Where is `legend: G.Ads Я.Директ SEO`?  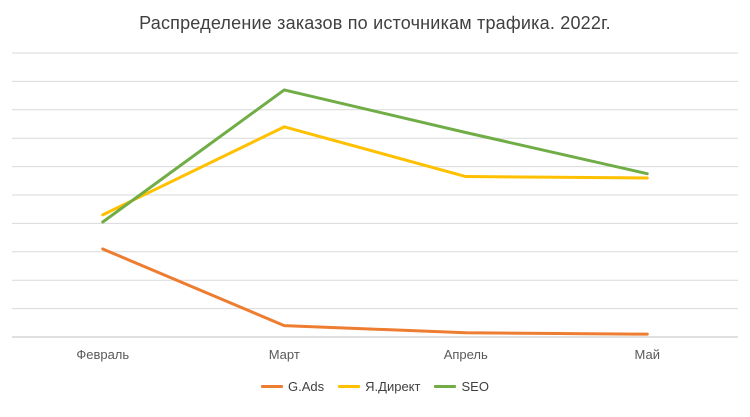 legend: G.Ads Я.Директ SEO is located at coordinates (375, 386).